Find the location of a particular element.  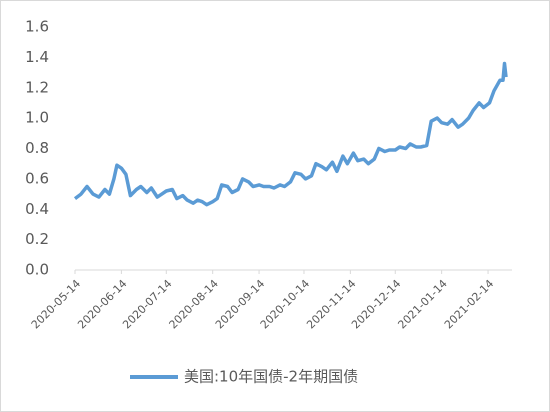

y-tick-label: 1.2 is located at coordinates (37, 87).